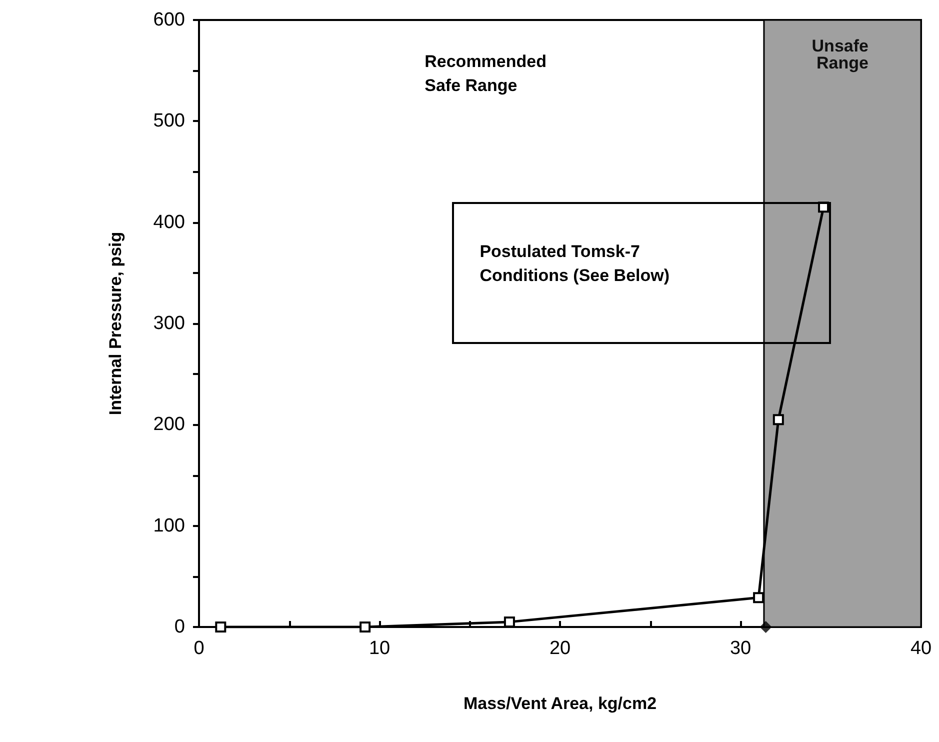 The width and height of the screenshot is (939, 742). I want to click on y-tick-label: 500, so click(169, 121).